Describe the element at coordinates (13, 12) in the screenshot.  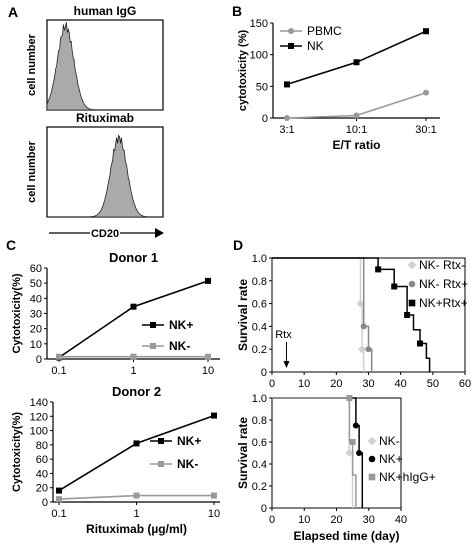
I see `panel-label-a: A` at that location.